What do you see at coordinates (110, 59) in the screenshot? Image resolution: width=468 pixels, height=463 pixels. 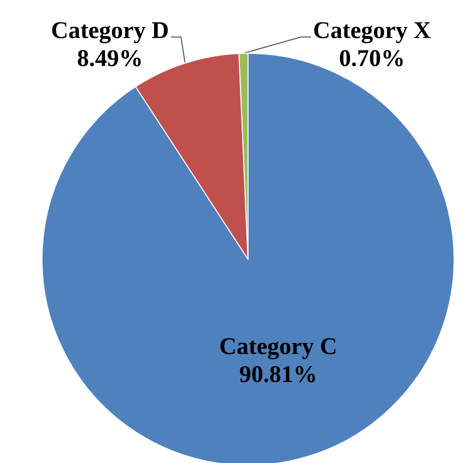 I see `data-label: 8.49%` at bounding box center [110, 59].